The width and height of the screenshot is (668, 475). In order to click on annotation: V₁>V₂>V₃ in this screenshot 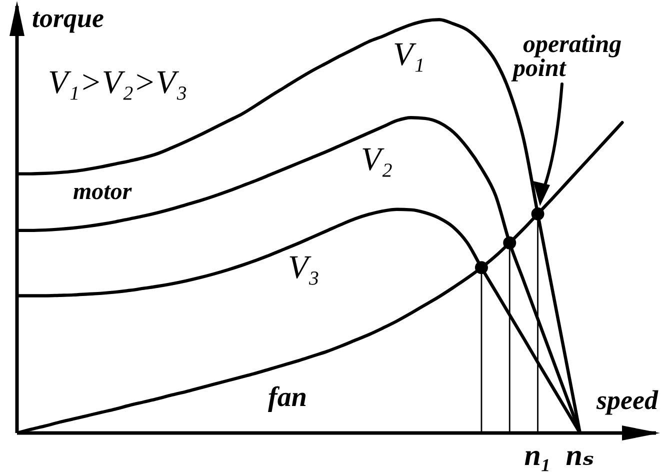, I will do `click(118, 83)`.